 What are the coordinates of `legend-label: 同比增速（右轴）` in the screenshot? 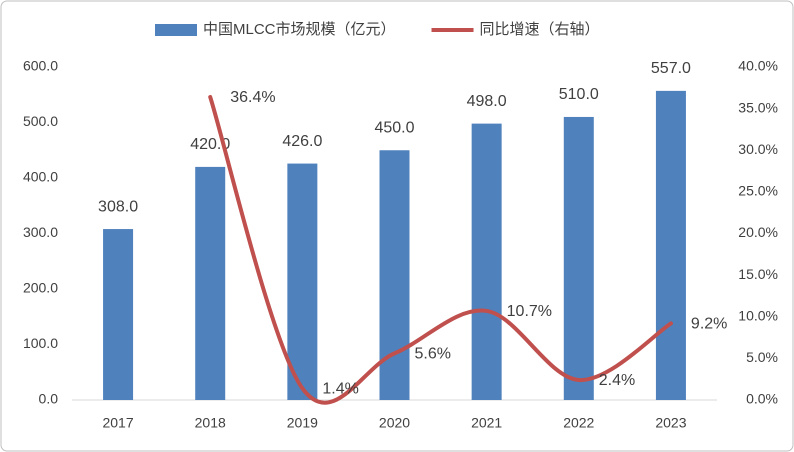 It's located at (540, 29).